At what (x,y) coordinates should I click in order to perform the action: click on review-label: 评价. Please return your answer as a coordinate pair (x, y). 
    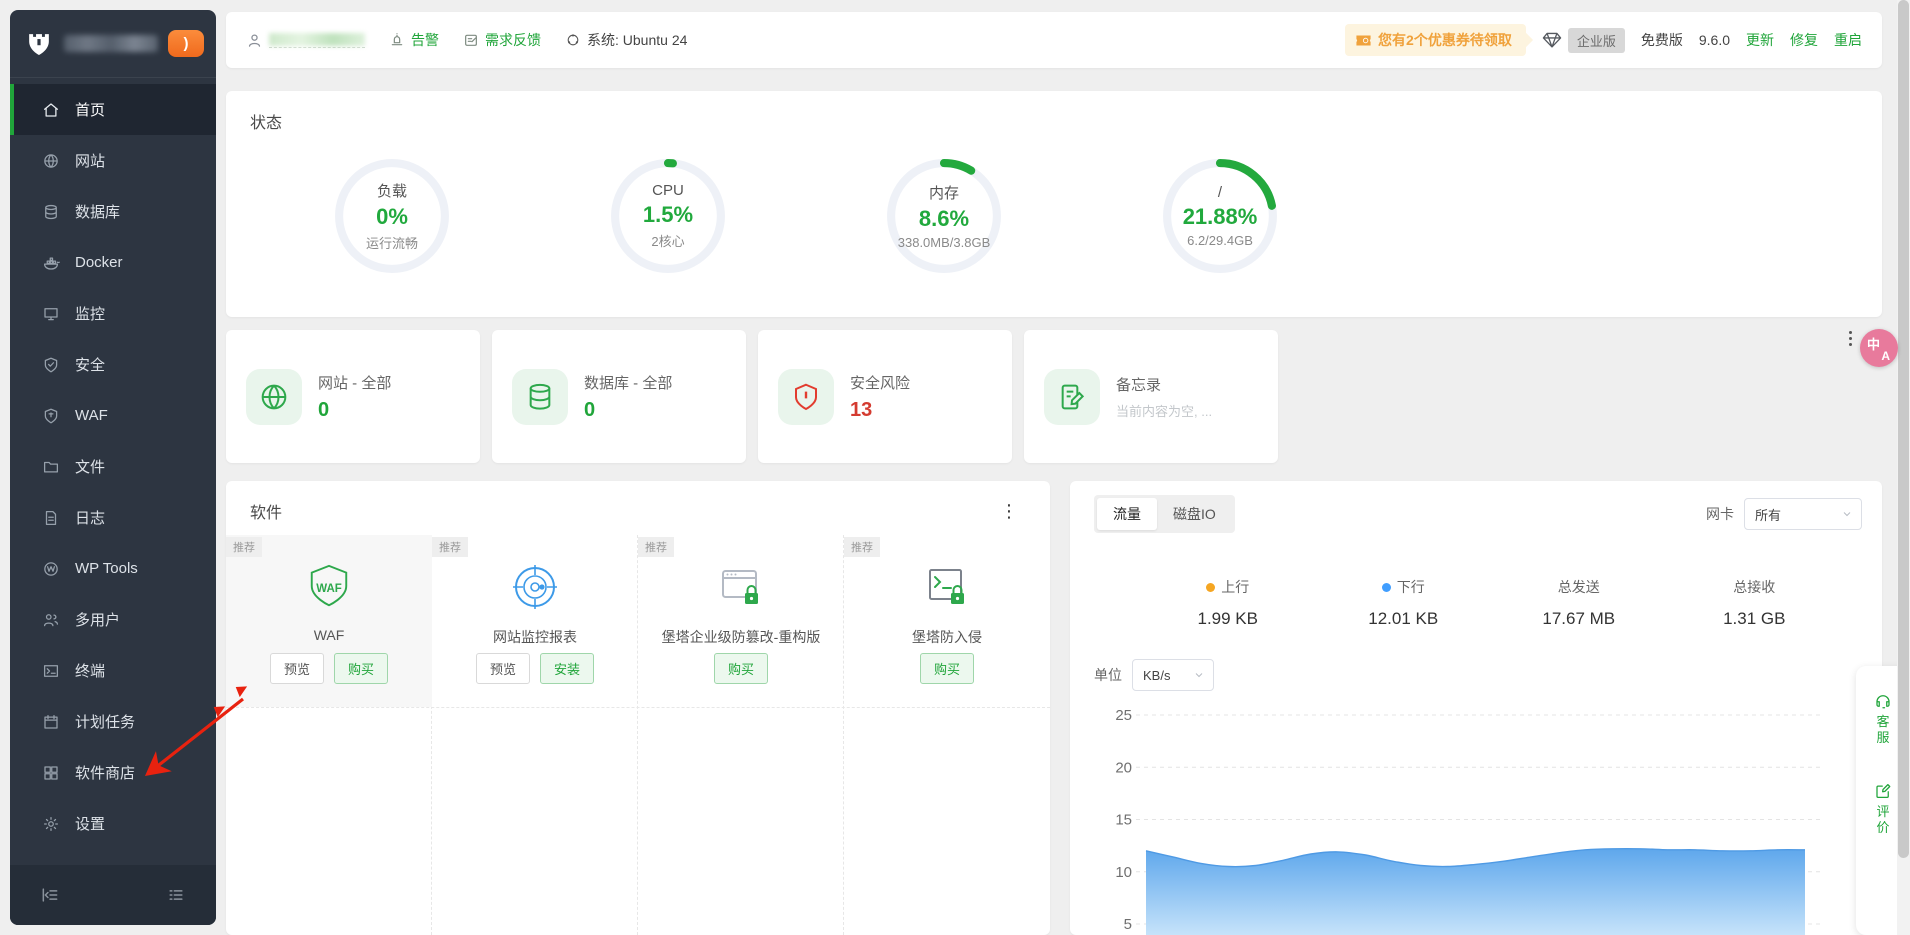
    Looking at the image, I should click on (1883, 819).